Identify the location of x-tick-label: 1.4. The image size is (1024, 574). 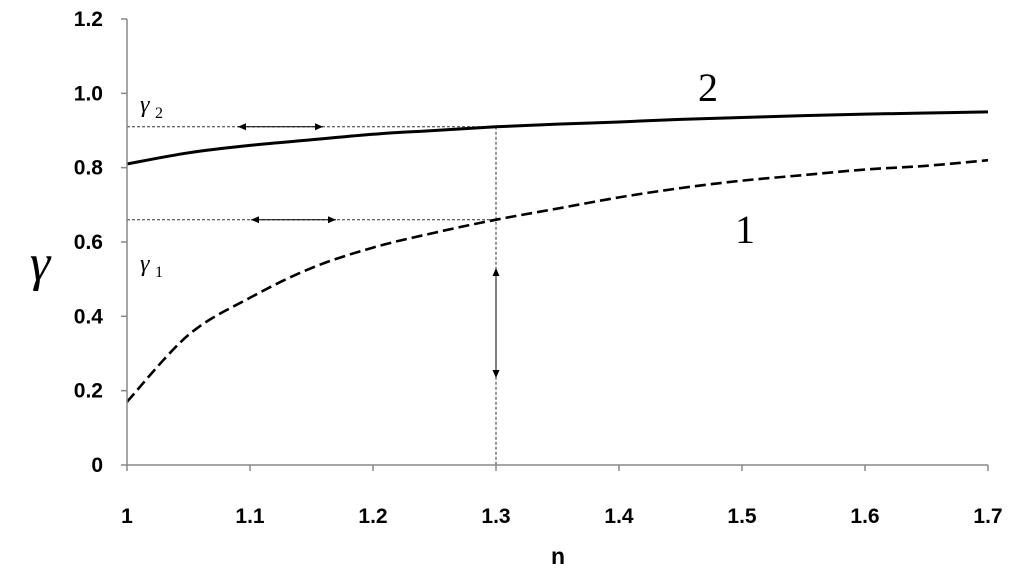
(619, 516).